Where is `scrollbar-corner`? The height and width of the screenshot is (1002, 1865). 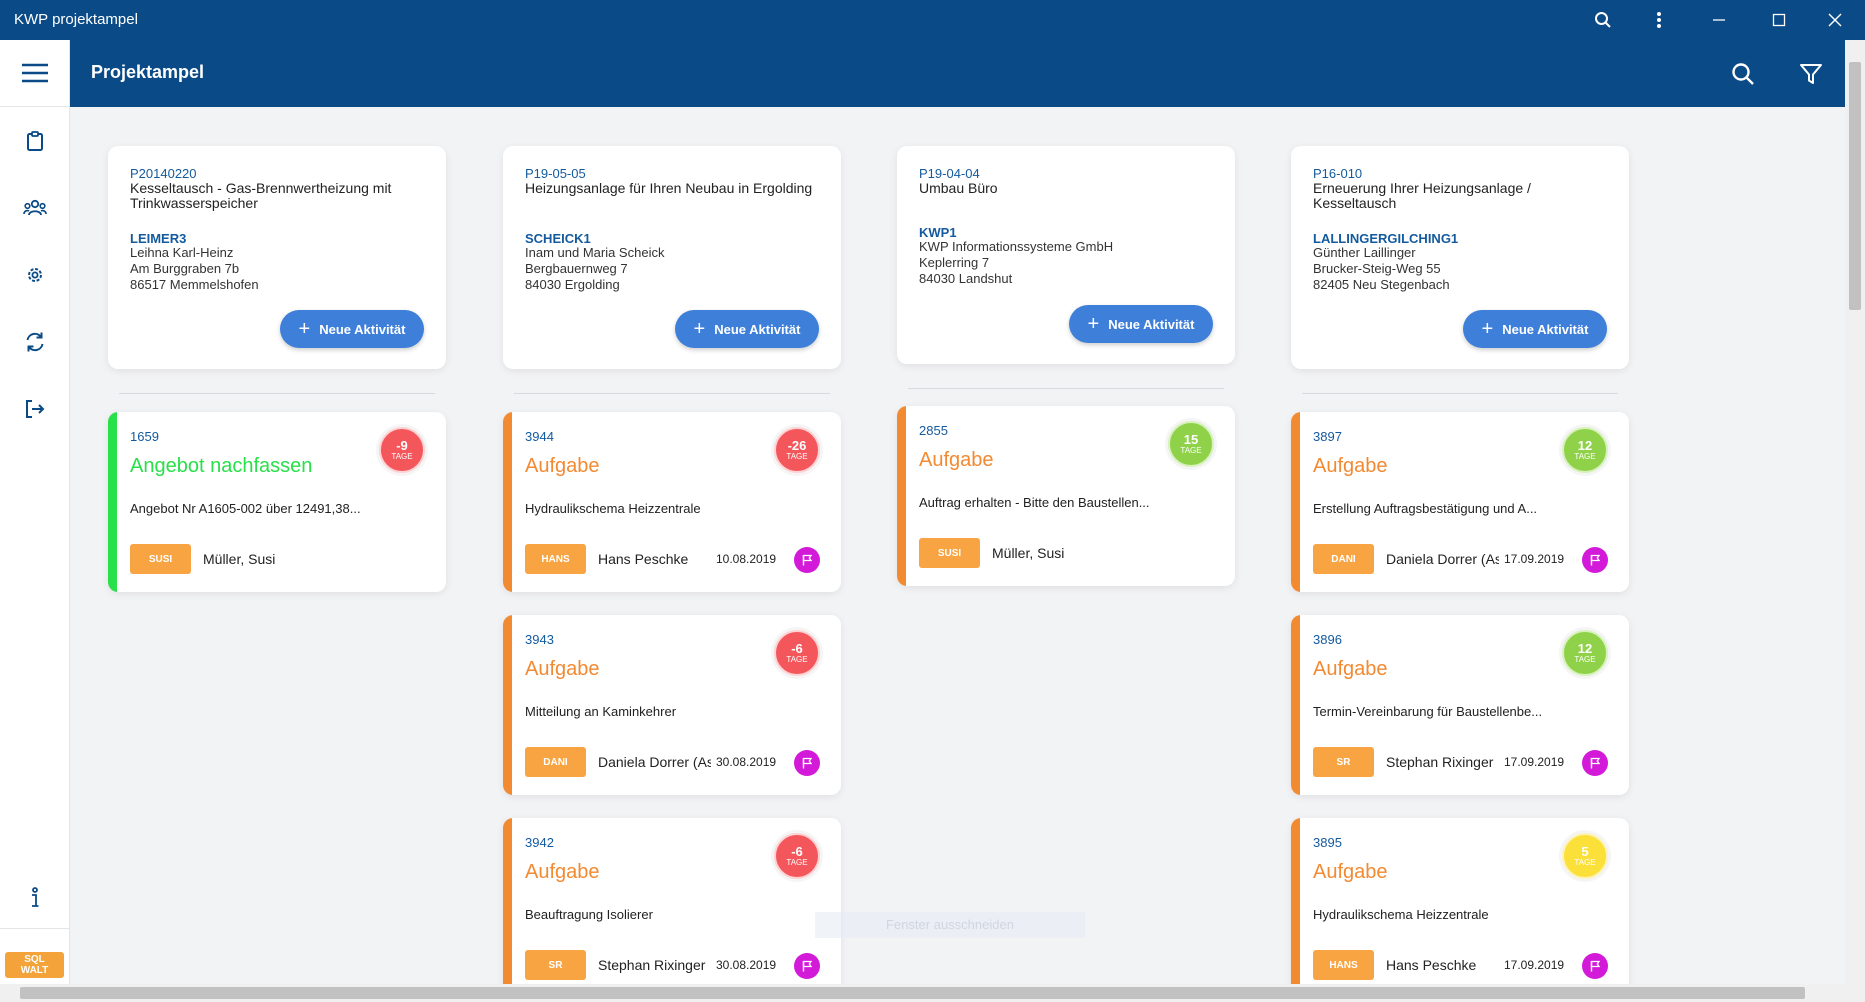
scrollbar-corner is located at coordinates (1855, 993).